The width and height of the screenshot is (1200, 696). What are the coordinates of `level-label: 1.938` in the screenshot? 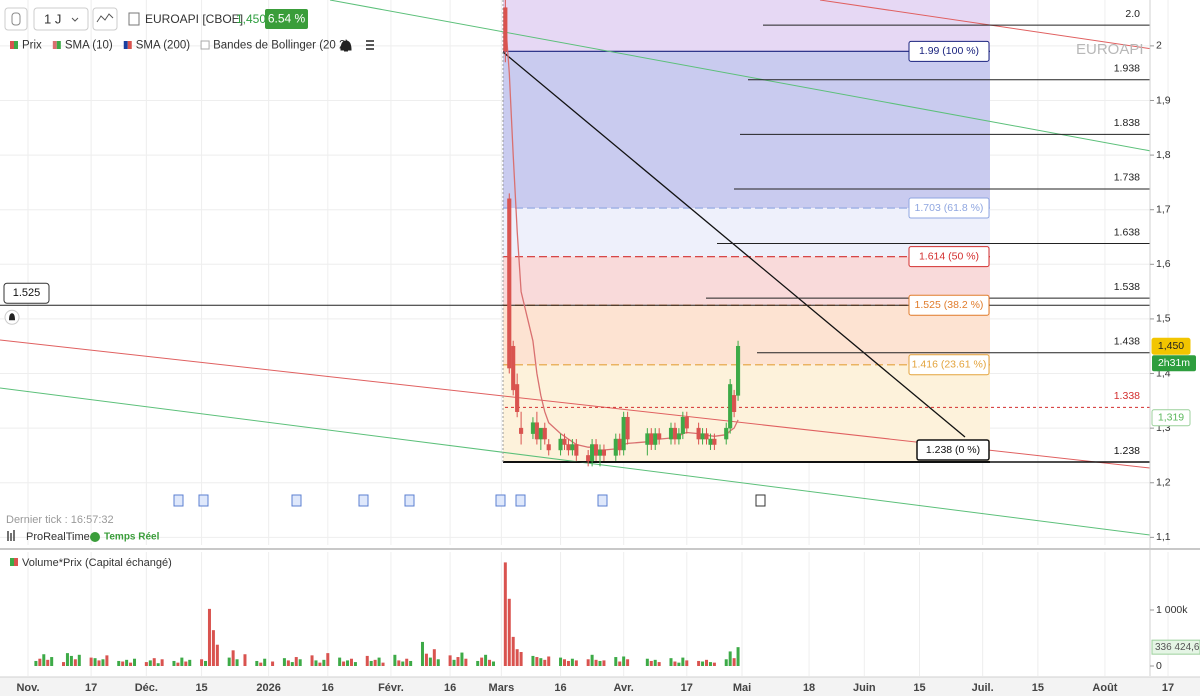 It's located at (1127, 69).